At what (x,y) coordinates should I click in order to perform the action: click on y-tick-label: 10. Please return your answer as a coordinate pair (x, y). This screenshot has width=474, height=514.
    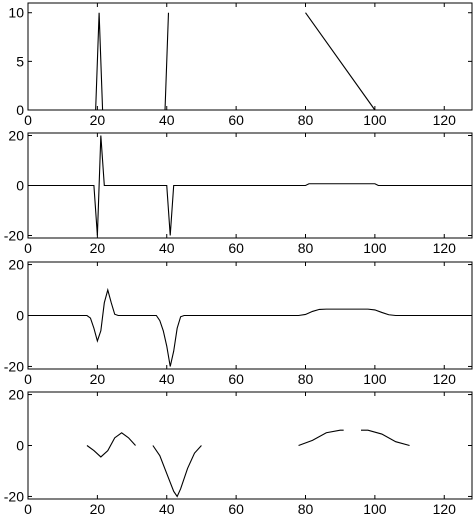
    Looking at the image, I should click on (16, 13).